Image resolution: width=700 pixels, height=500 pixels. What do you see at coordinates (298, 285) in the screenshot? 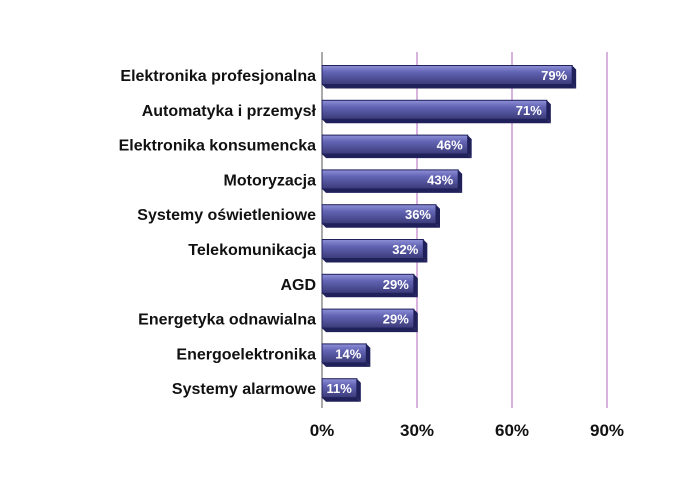
I see `category-label: AGD` at bounding box center [298, 285].